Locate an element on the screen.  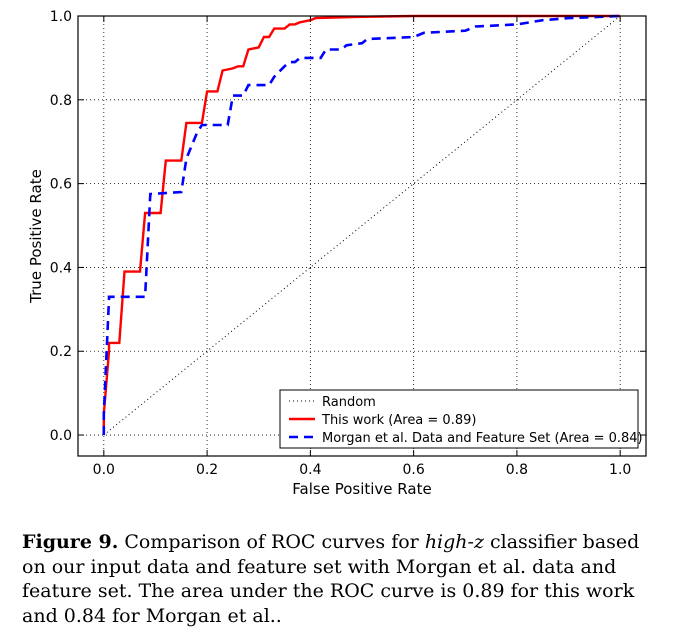
caption-label: Figure 9. is located at coordinates (70, 542).